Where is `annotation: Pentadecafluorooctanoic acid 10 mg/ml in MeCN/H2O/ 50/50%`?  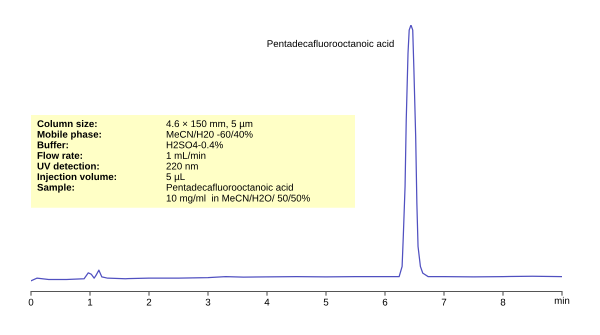 annotation: Pentadecafluorooctanoic acid 10 mg/ml in MeCN/H2O/ 50/50% is located at coordinates (238, 194).